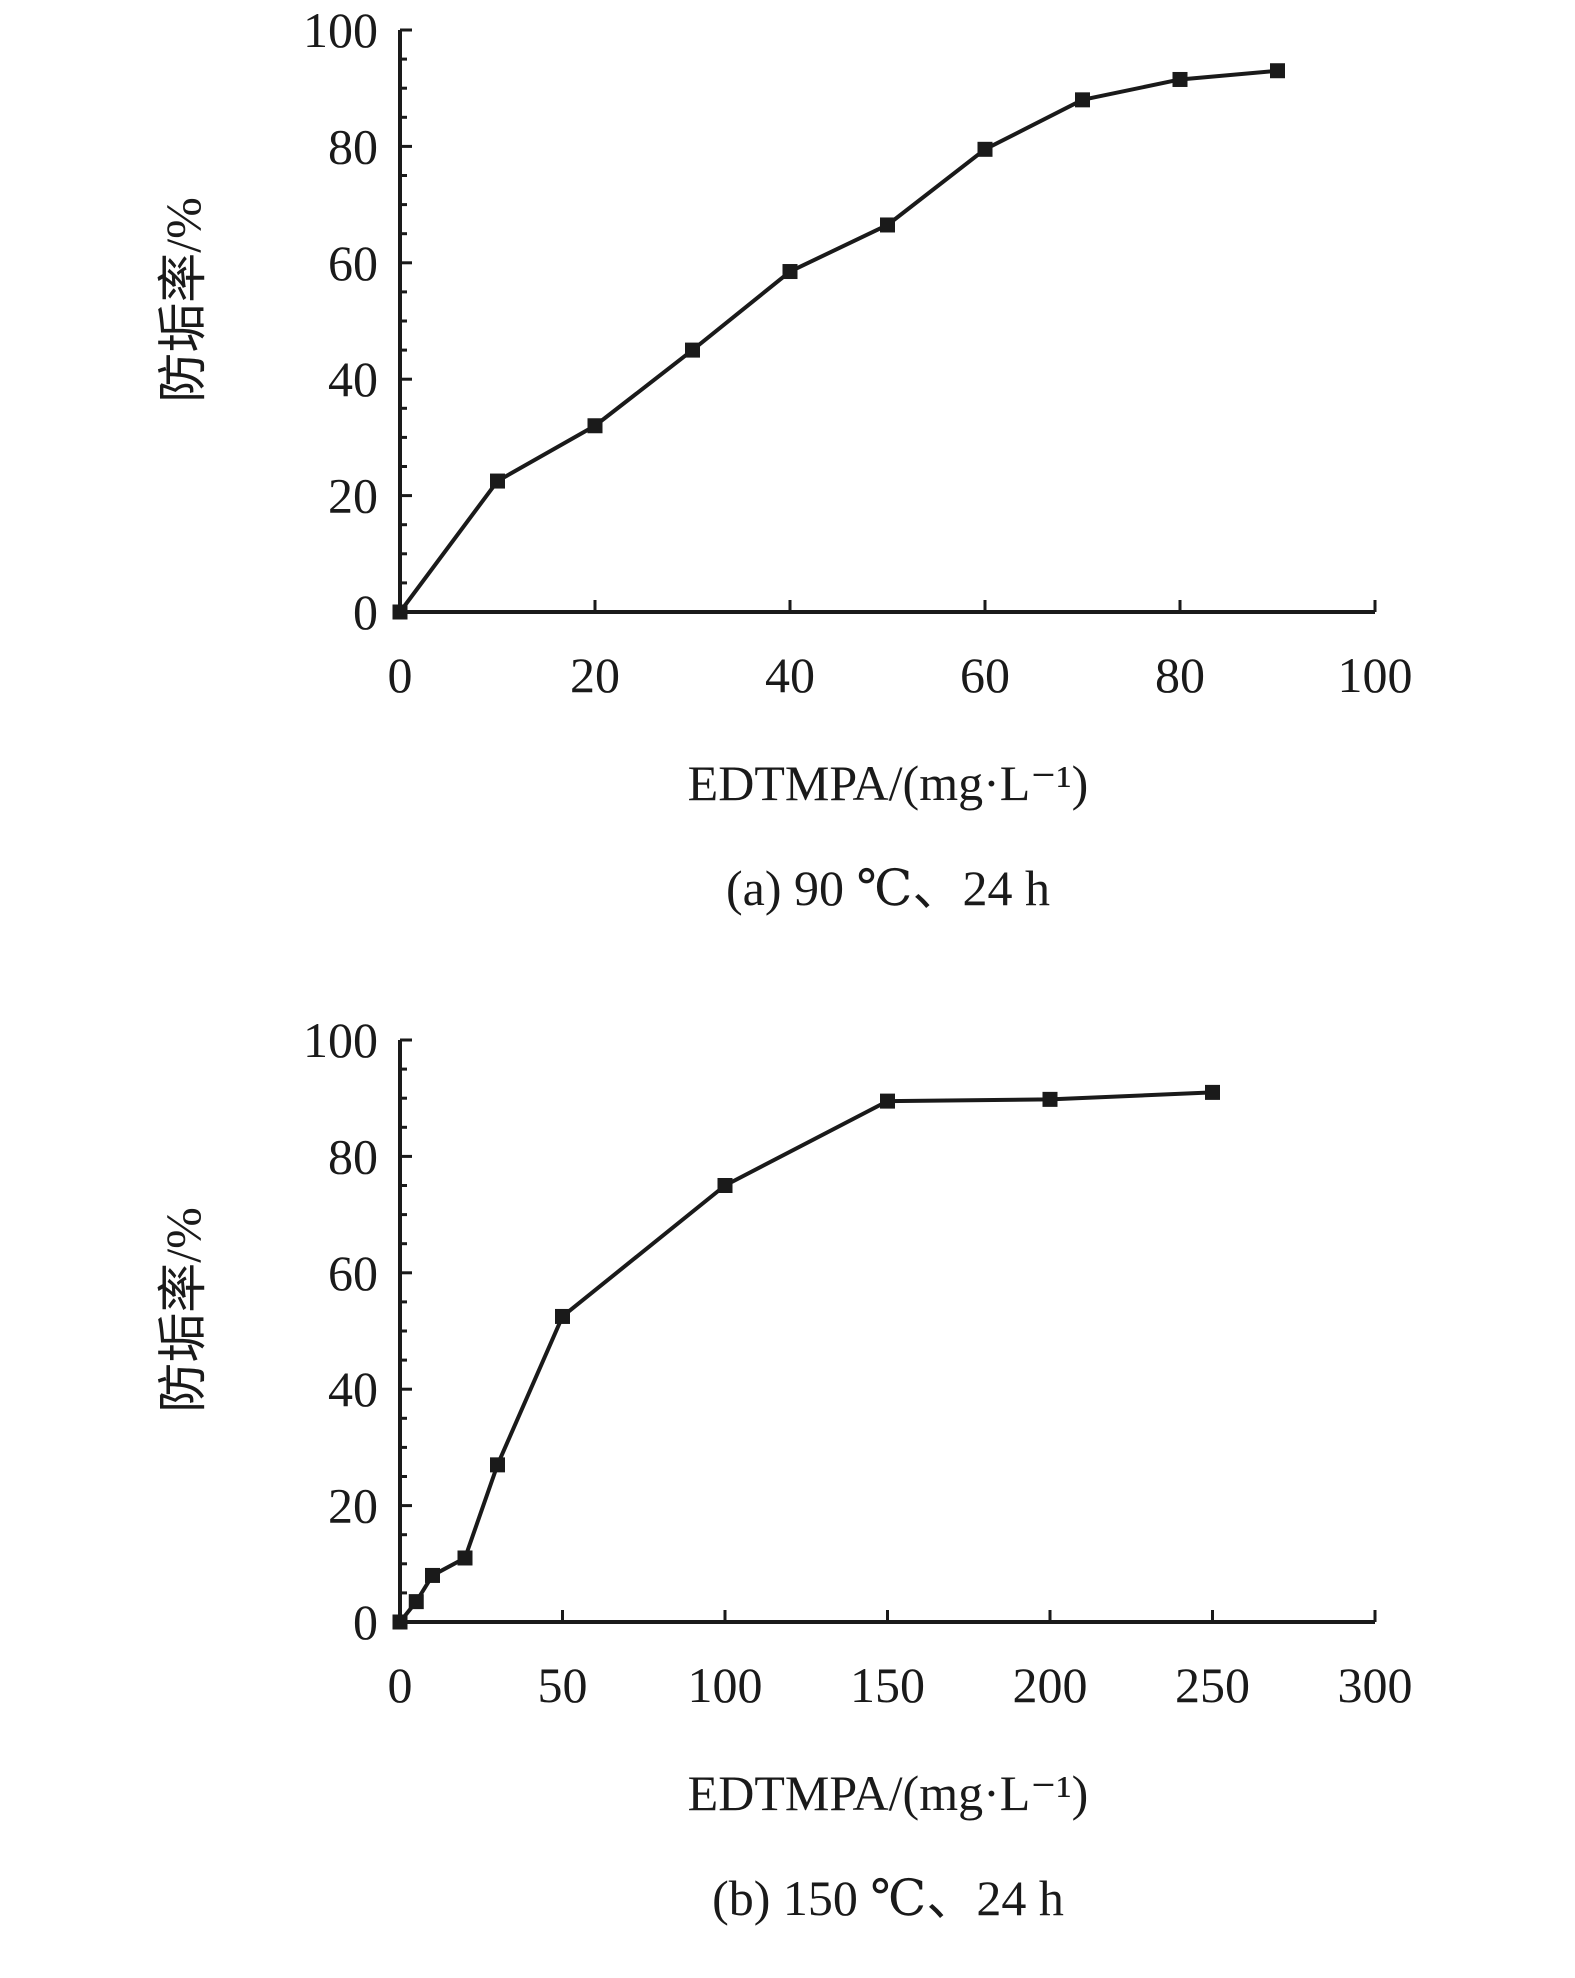 This screenshot has height=1978, width=1575. What do you see at coordinates (888, 888) in the screenshot?
I see `chart-a-caption: (a) 90 ℃、24 h` at bounding box center [888, 888].